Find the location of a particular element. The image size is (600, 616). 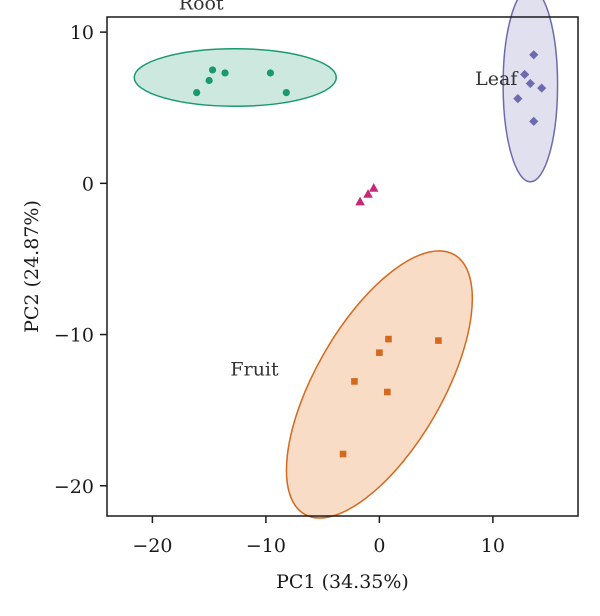

x-tick-label: −10 is located at coordinates (266, 546).